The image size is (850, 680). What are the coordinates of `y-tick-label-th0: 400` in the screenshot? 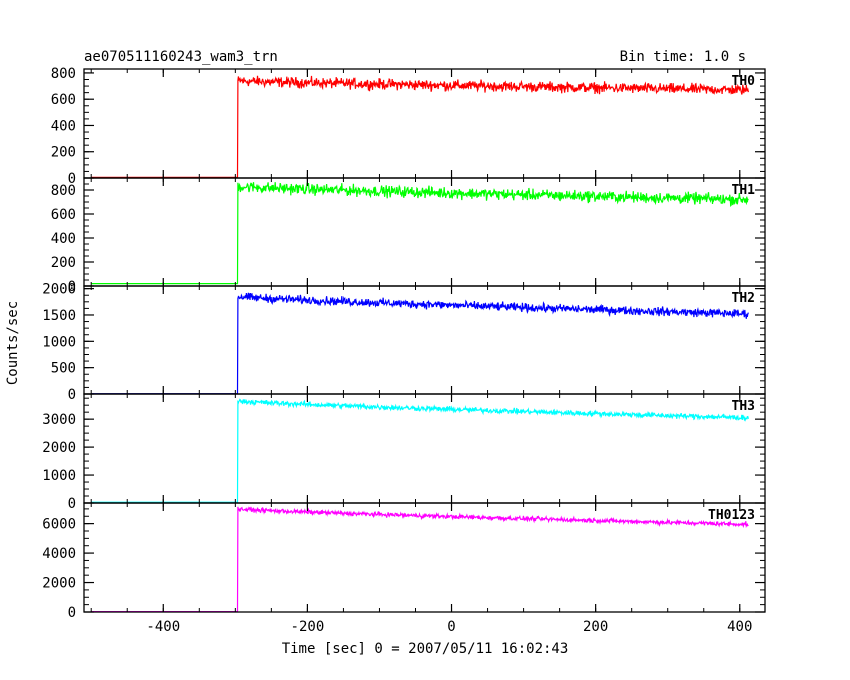 It's located at (63, 126).